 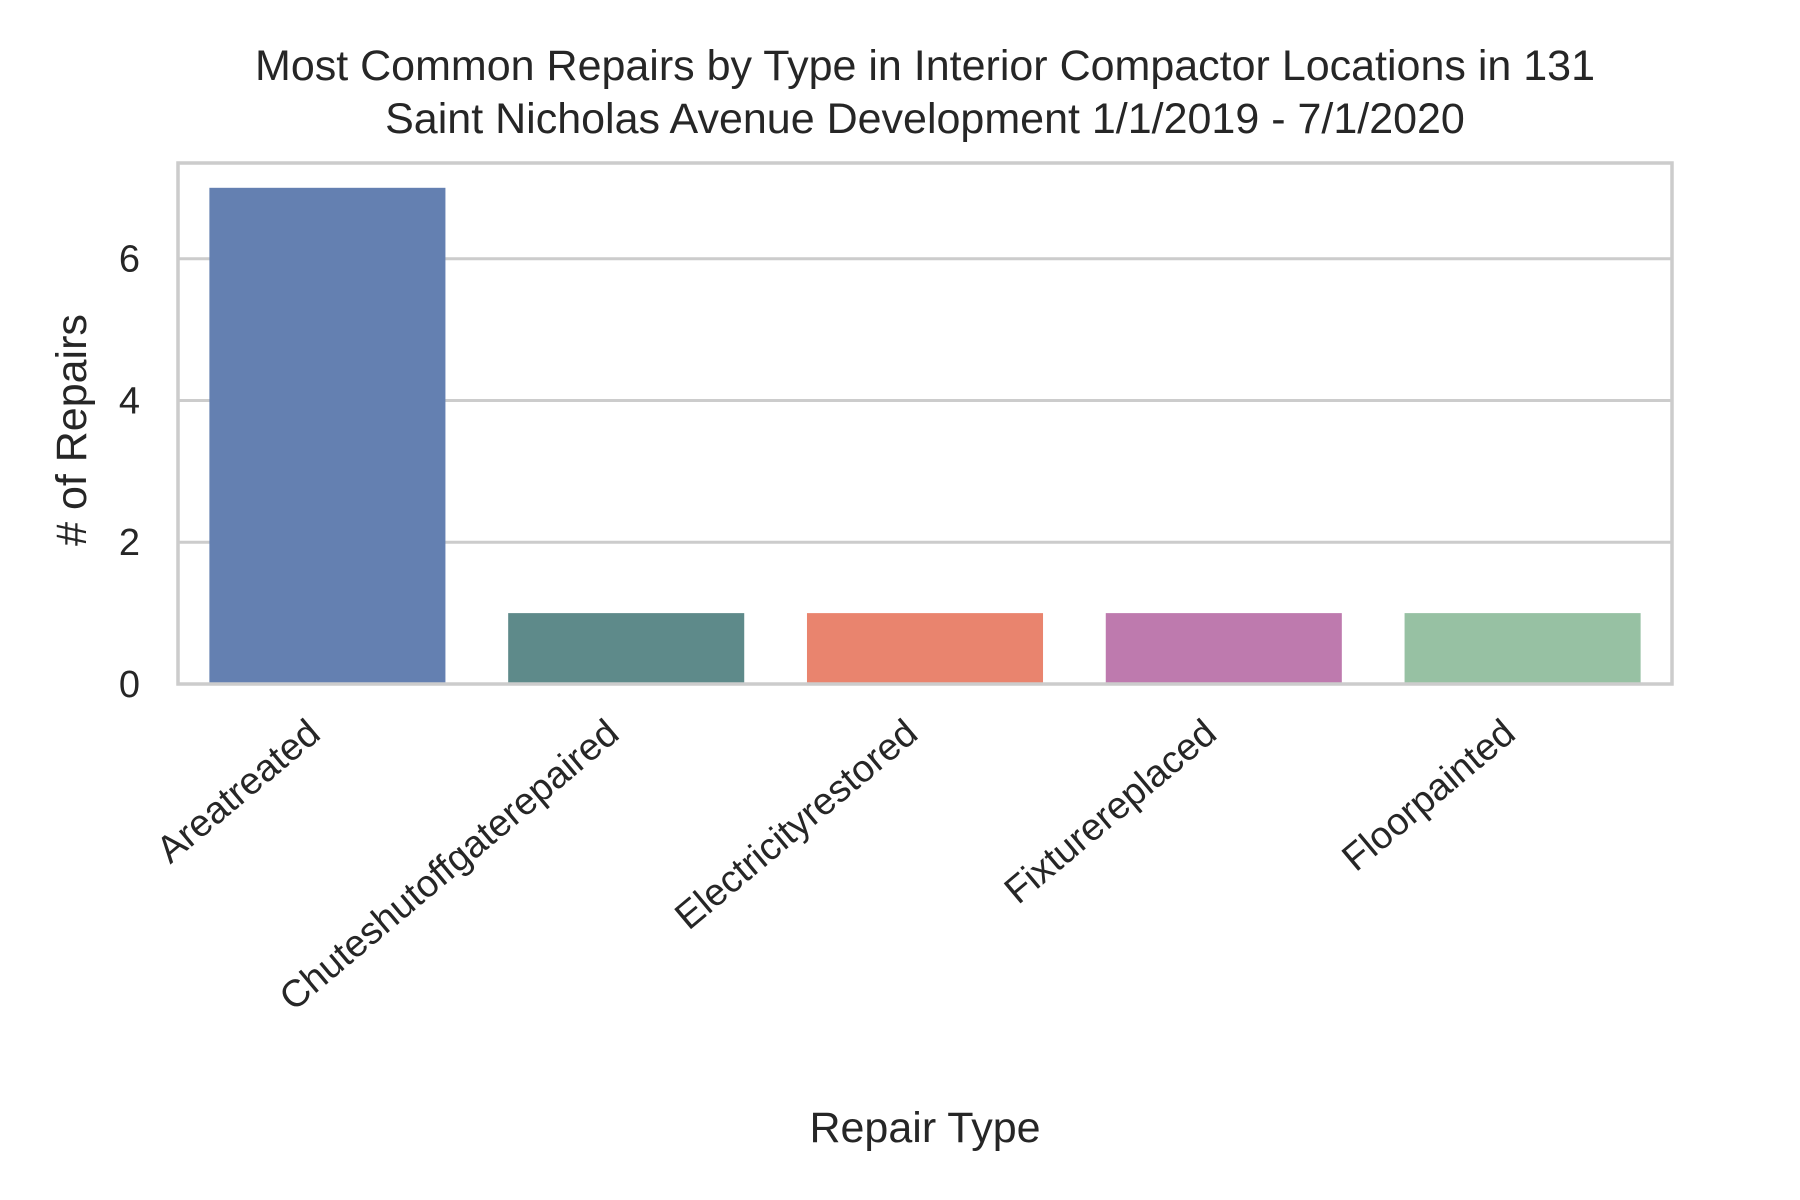 I want to click on y-axis-label: # of Repairs, so click(x=72, y=430).